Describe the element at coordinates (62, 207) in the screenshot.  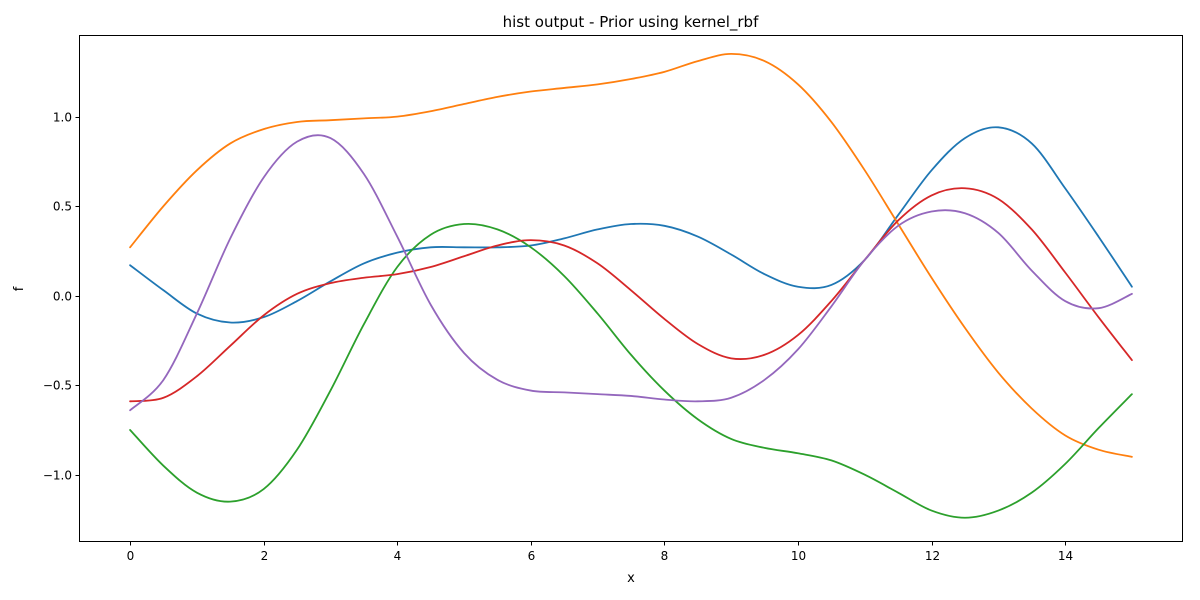
I see `y-tick-label: 0.5` at that location.